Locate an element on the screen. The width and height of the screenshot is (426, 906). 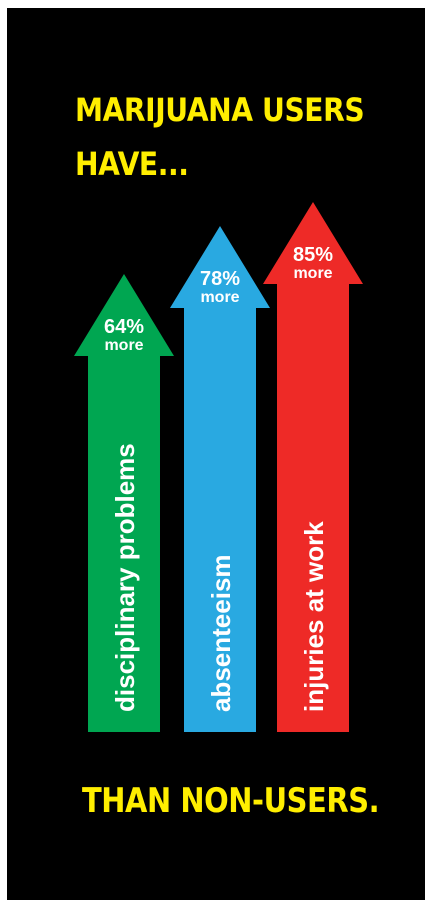
value-suffix-0: more is located at coordinates (123, 345).